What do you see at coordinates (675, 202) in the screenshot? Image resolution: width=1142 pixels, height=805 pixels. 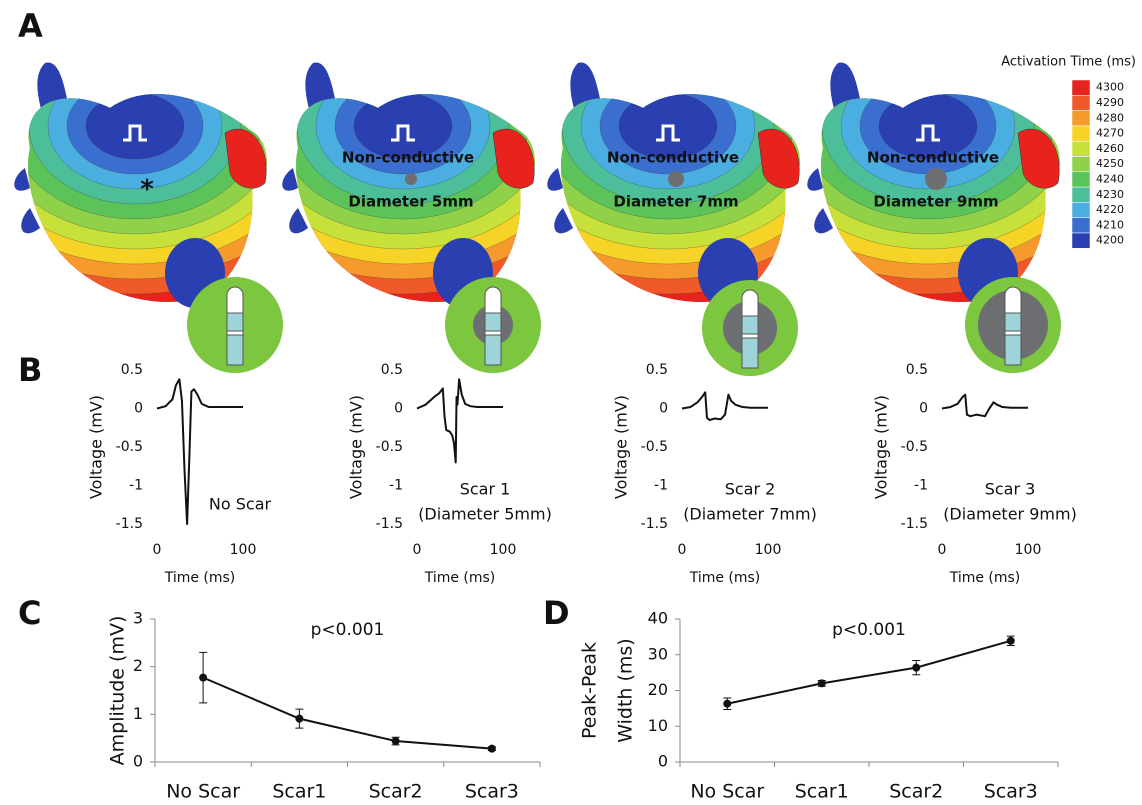 I see `scar-label: Diameter 7mm` at bounding box center [675, 202].